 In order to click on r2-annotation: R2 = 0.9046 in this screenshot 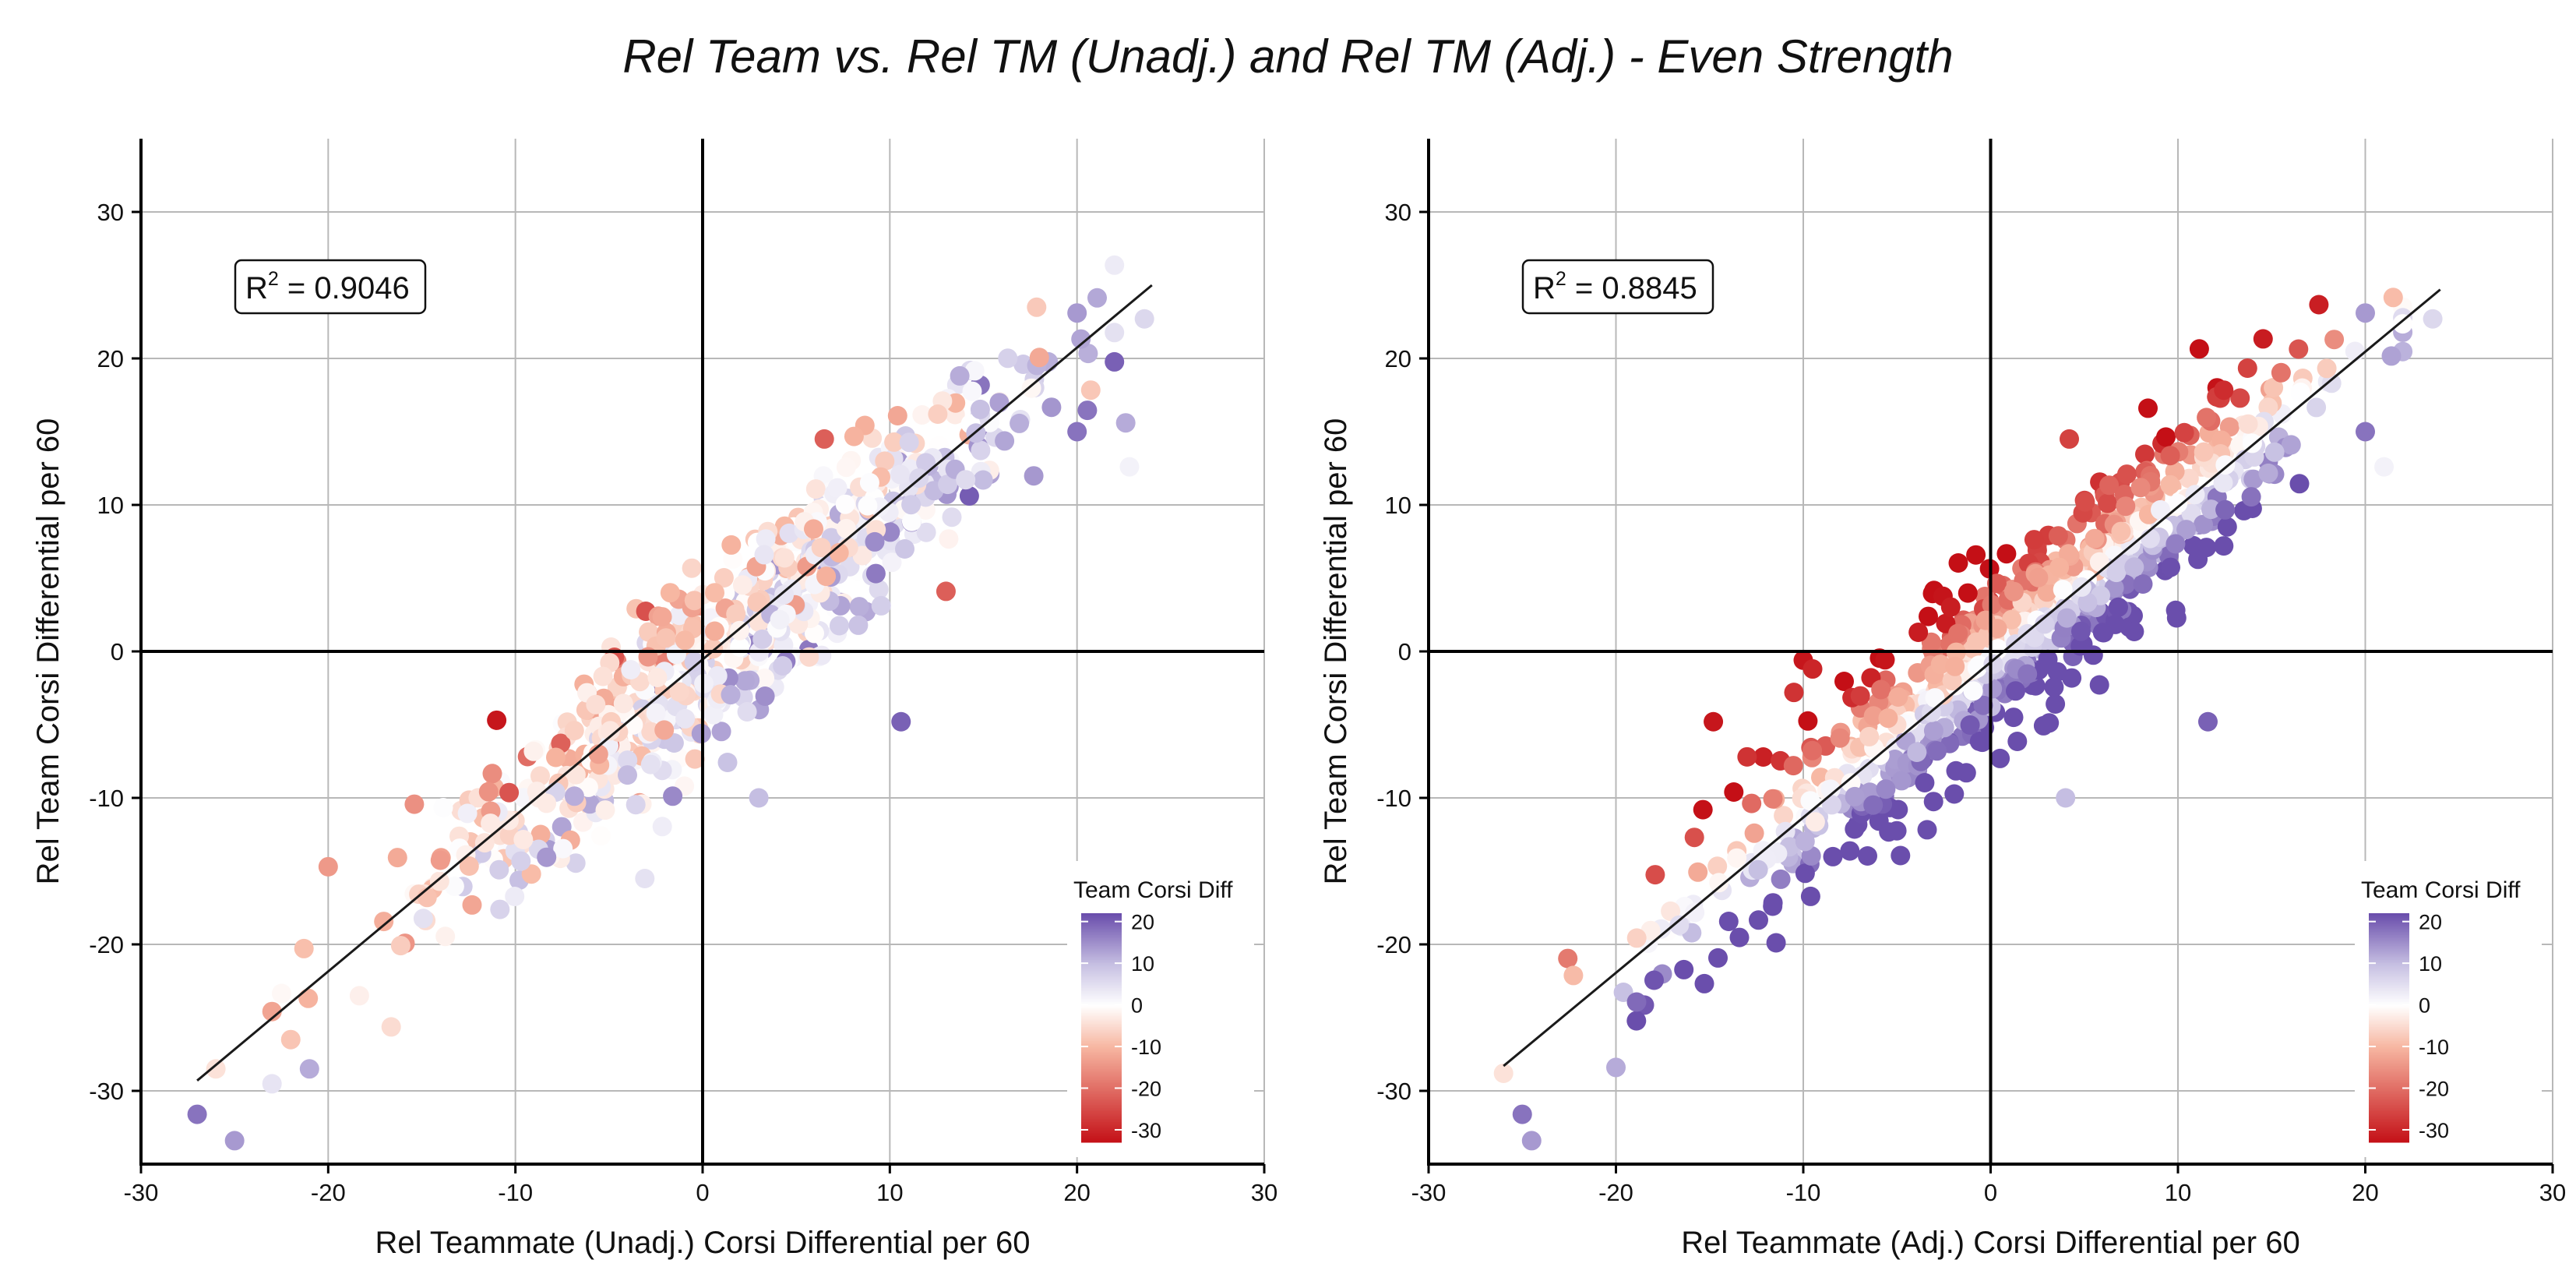, I will do `click(328, 286)`.